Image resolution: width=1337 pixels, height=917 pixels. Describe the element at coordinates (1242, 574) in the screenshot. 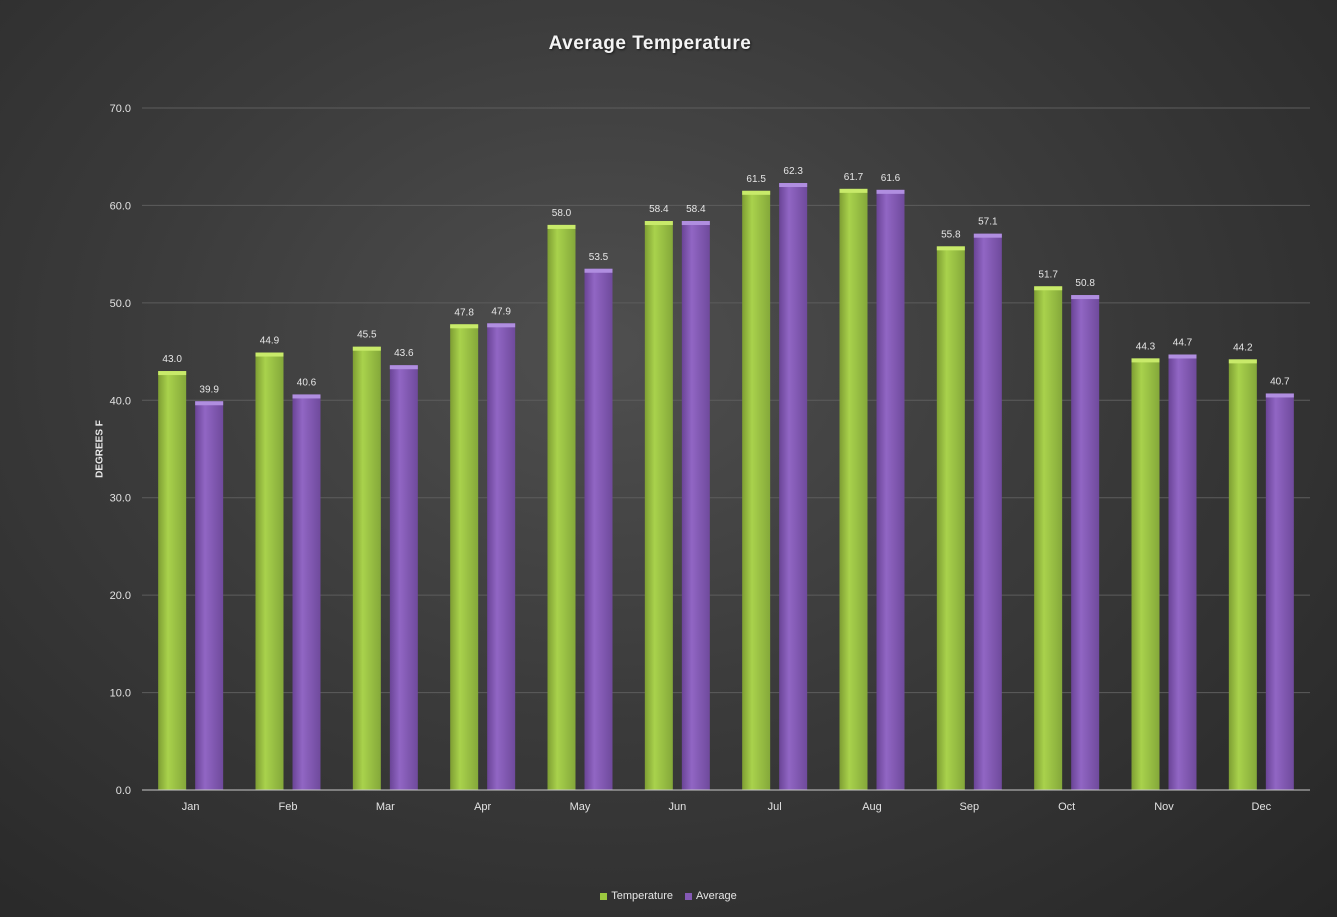

I see `bar-temperature-dec` at that location.